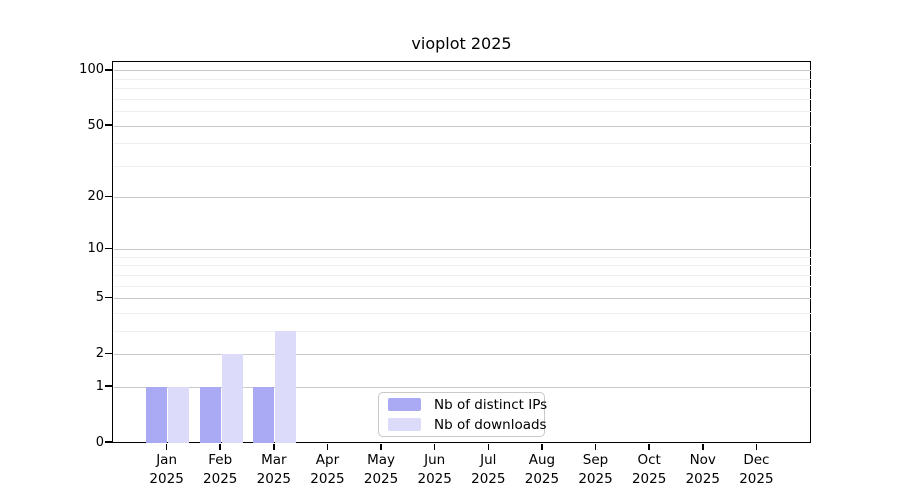  I want to click on bar-downloads-jan, so click(179, 415).